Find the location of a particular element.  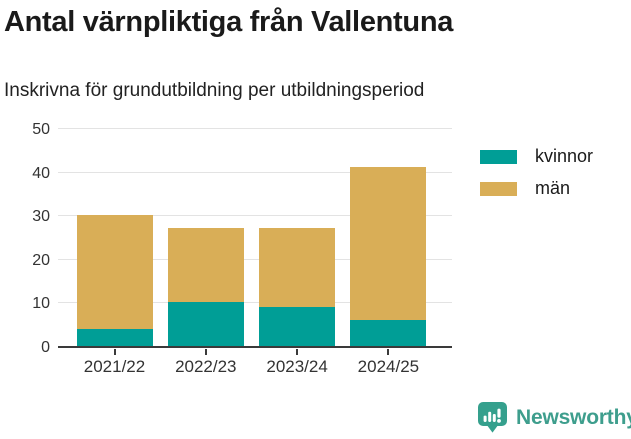

bar-segment-2022-23-kvinnor is located at coordinates (205, 324).